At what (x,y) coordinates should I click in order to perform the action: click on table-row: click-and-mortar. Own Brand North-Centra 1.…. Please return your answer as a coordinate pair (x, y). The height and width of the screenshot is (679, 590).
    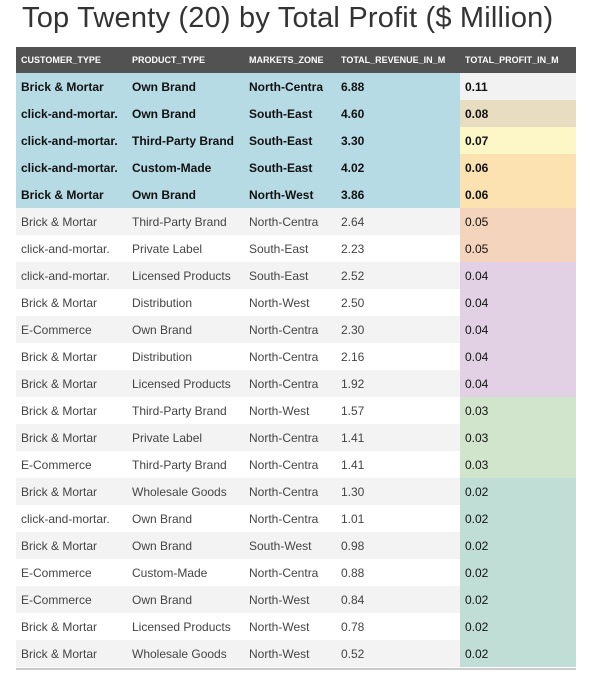
    Looking at the image, I should click on (296, 518).